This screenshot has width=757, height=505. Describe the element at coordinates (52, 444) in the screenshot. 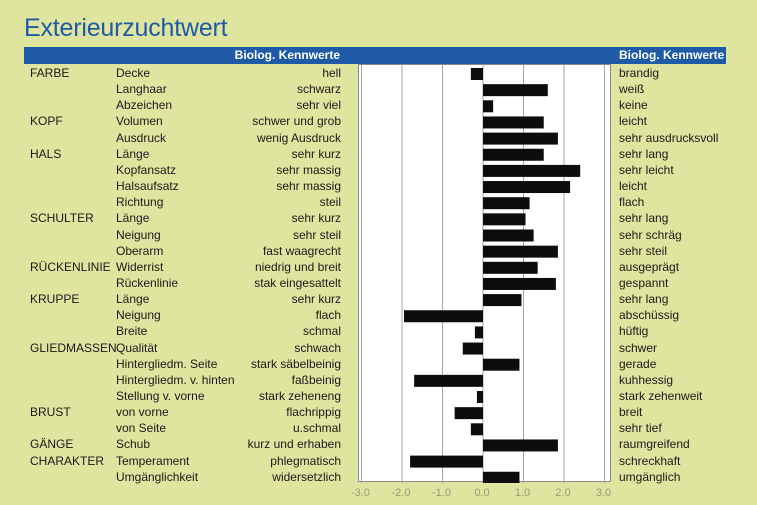

I see `row-category-label: GÄNGE` at that location.